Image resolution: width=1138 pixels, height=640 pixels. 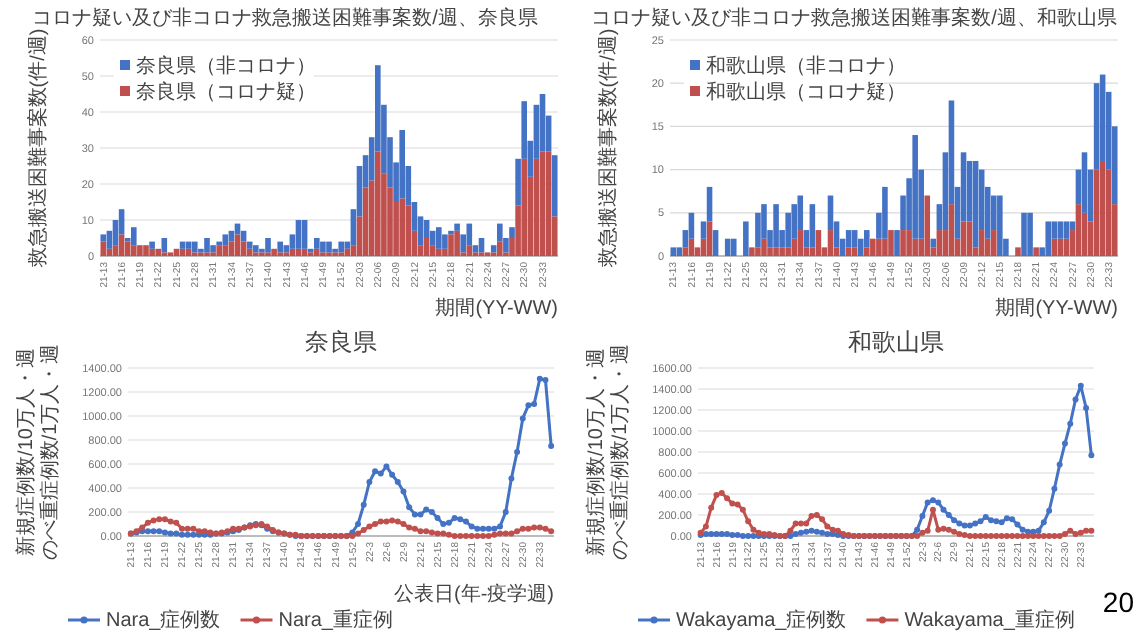 What do you see at coordinates (341, 342) in the screenshot?
I see `chart-title: 奈良県` at bounding box center [341, 342].